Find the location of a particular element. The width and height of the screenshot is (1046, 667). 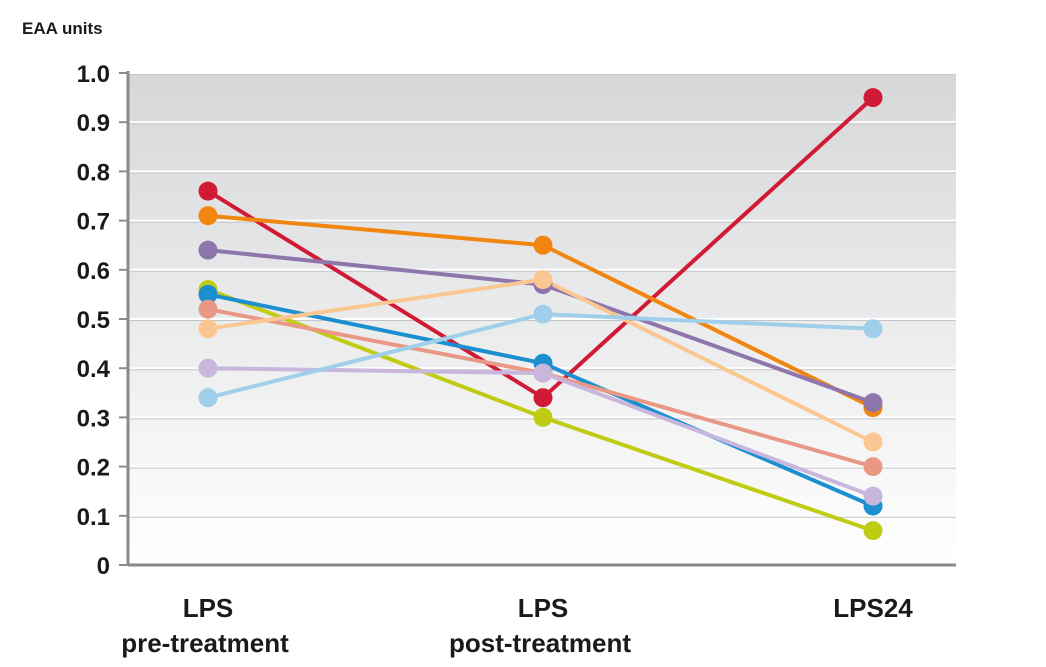

y-tick-label: 1.0 is located at coordinates (93, 74).